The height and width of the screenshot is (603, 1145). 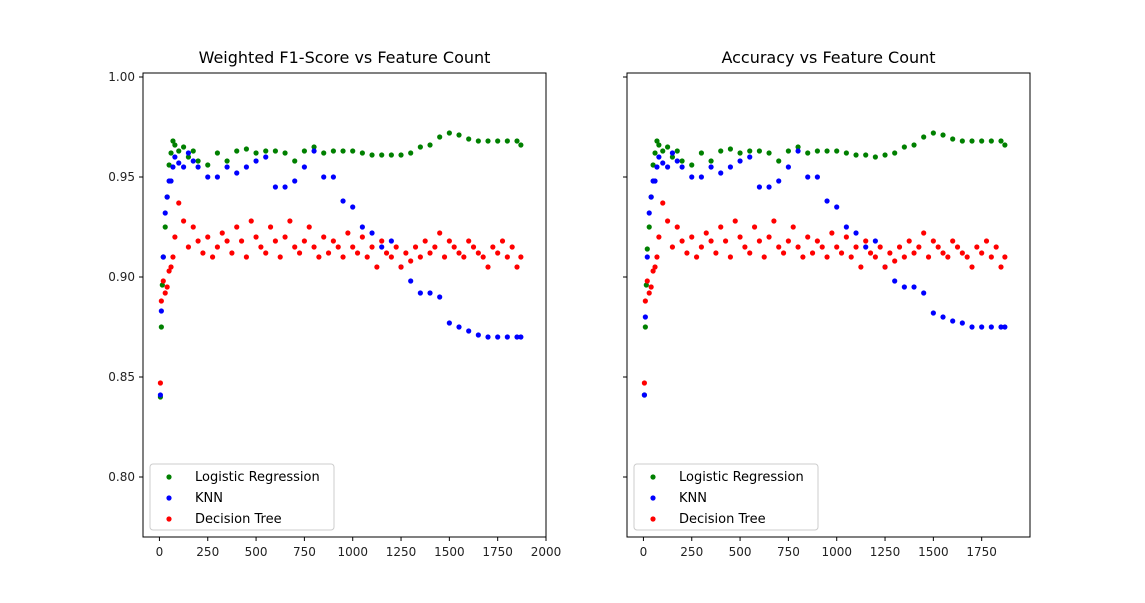 I want to click on x-tick-label: 1500, so click(x=933, y=552).